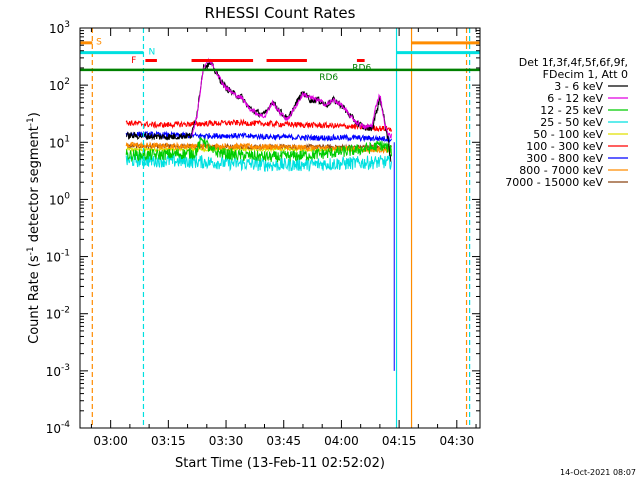  I want to click on x-tick-label: 03:00, so click(110, 441).